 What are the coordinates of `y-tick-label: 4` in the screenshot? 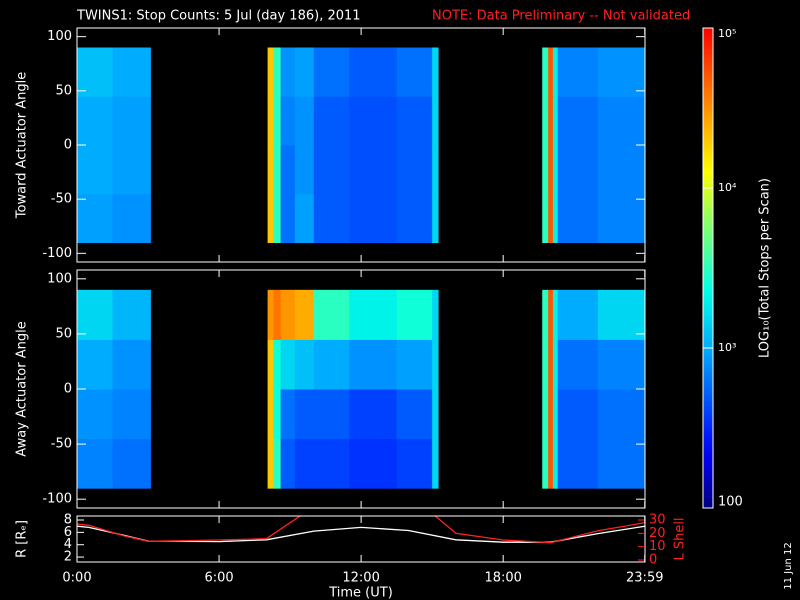 It's located at (68, 544).